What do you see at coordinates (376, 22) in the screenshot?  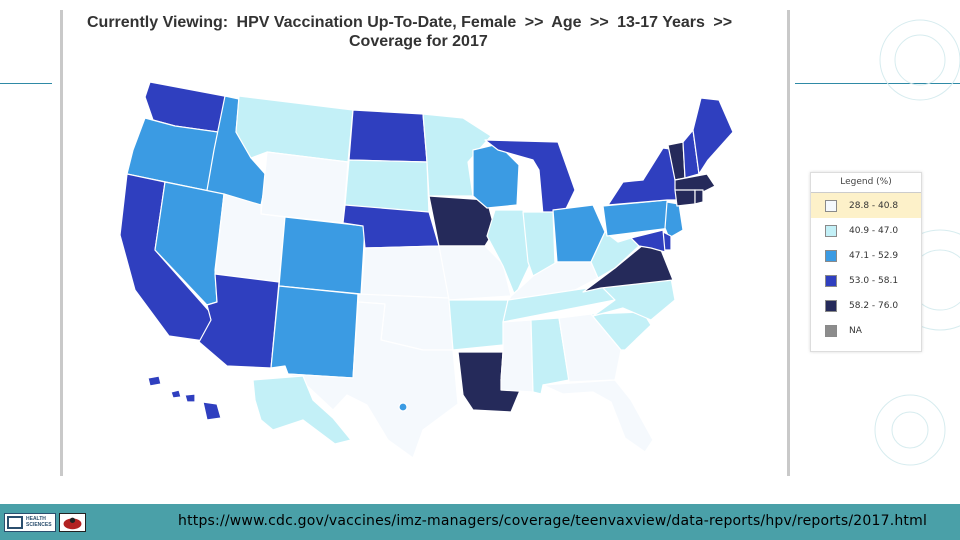 I see `header-topic: HPV Vaccination Up-To-Date, Female` at bounding box center [376, 22].